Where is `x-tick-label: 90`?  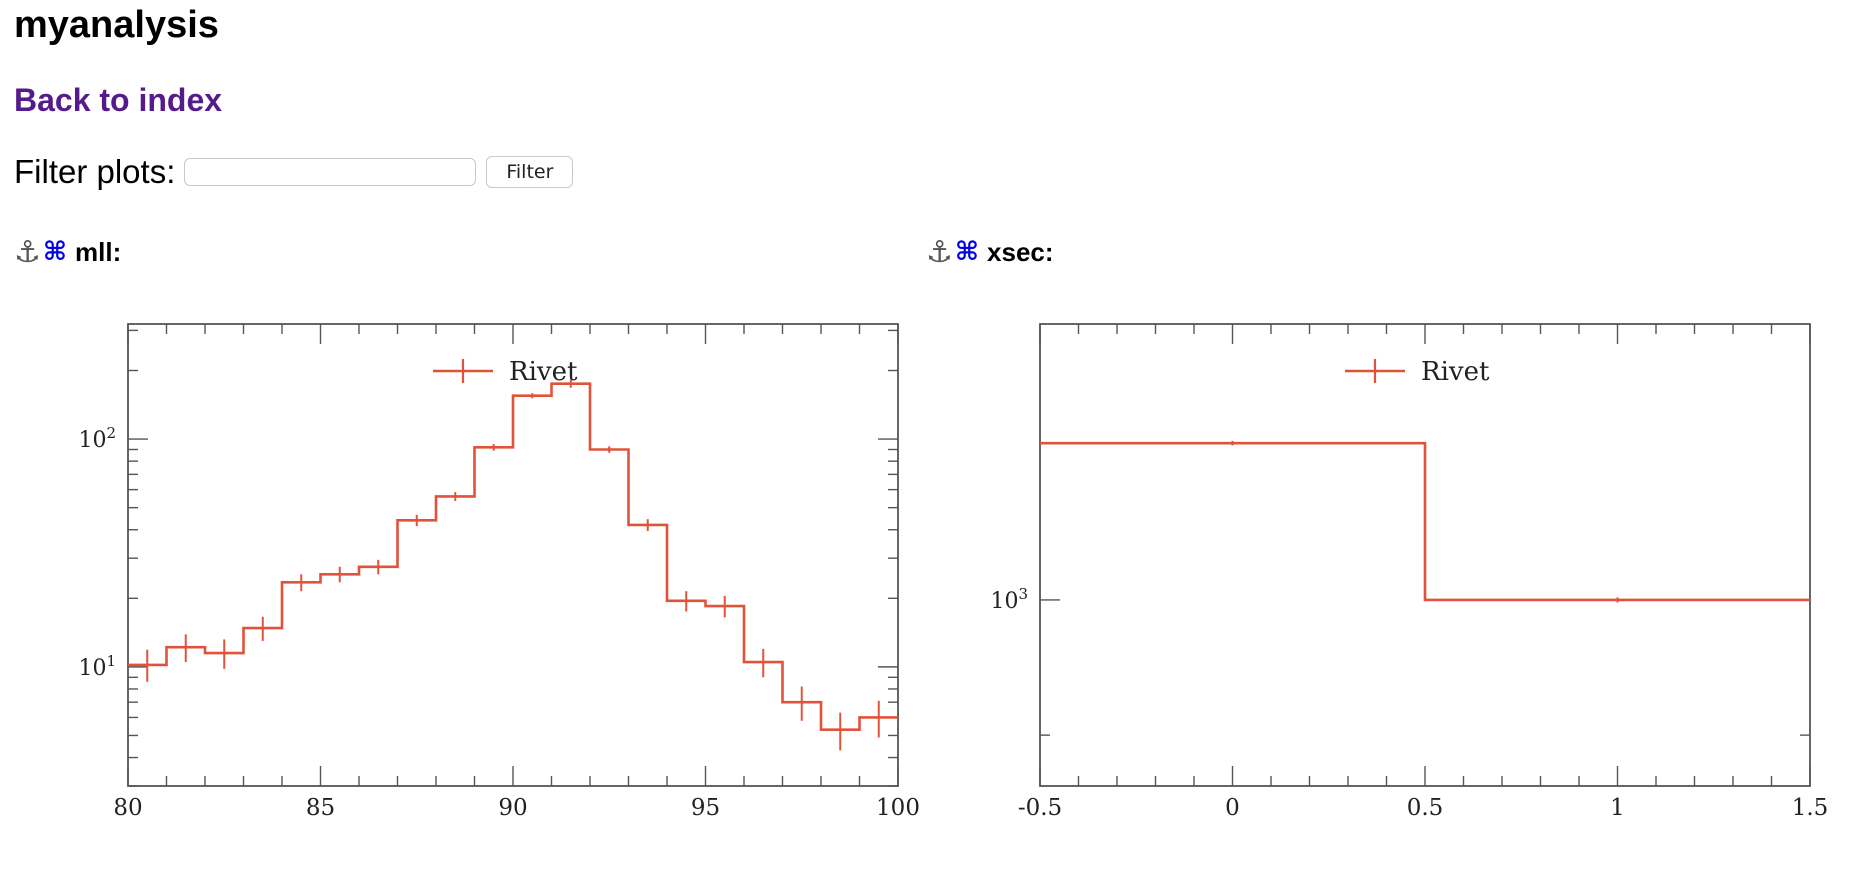 x-tick-label: 90 is located at coordinates (512, 808).